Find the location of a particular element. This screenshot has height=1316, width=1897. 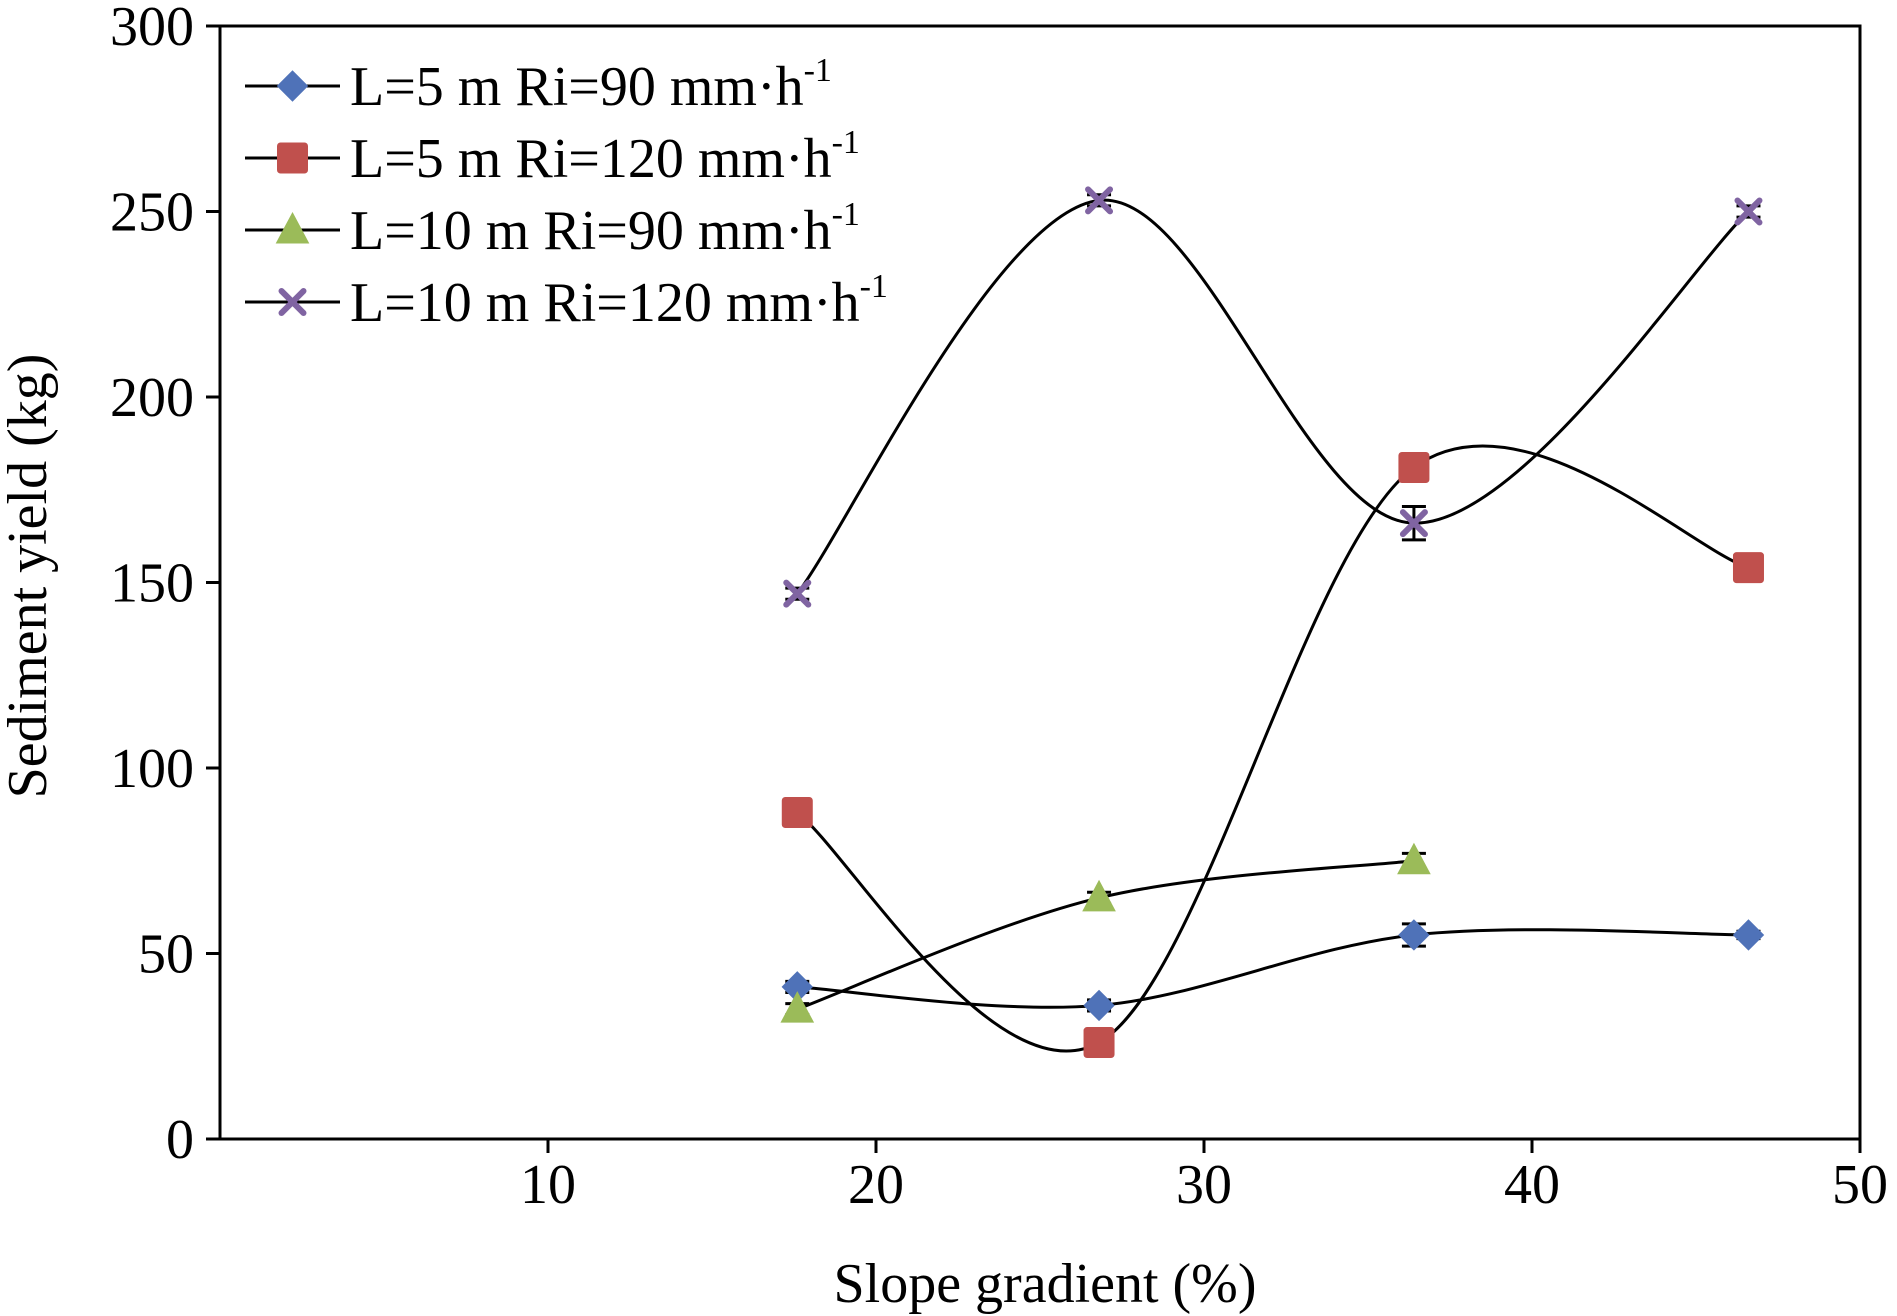

legend-label: L=10 m Ri=120 mm·h-1 is located at coordinates (619, 301).